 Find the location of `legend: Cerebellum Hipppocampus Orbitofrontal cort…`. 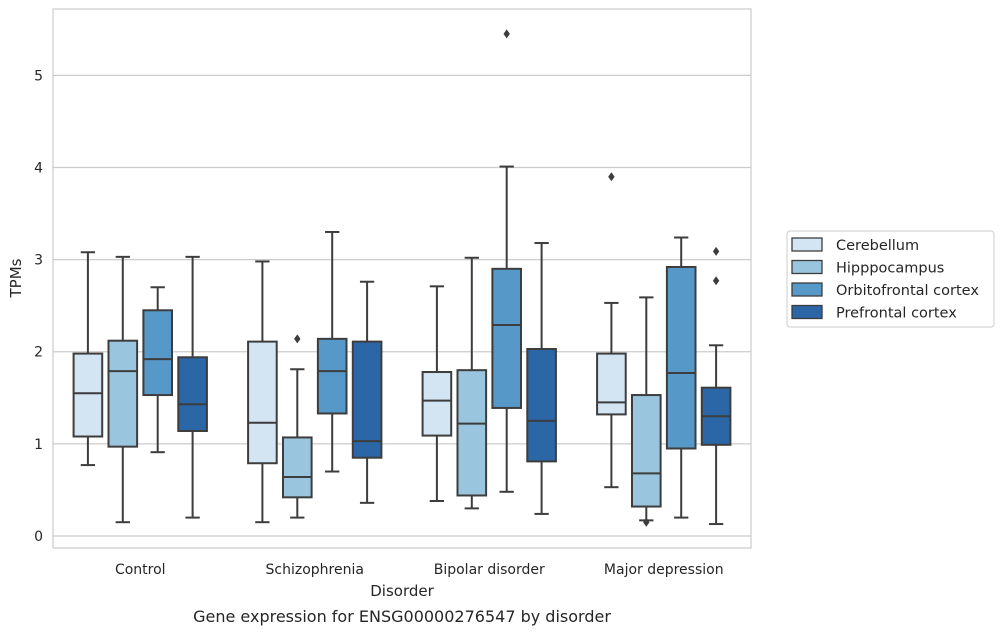

legend: Cerebellum Hipppocampus Orbitofrontal cort… is located at coordinates (890, 279).